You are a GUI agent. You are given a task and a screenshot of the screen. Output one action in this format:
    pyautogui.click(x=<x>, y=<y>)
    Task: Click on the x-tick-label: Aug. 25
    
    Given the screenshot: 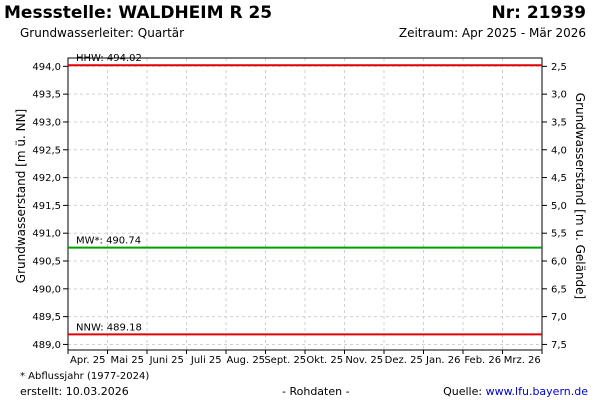 What is the action you would take?
    pyautogui.click(x=245, y=360)
    